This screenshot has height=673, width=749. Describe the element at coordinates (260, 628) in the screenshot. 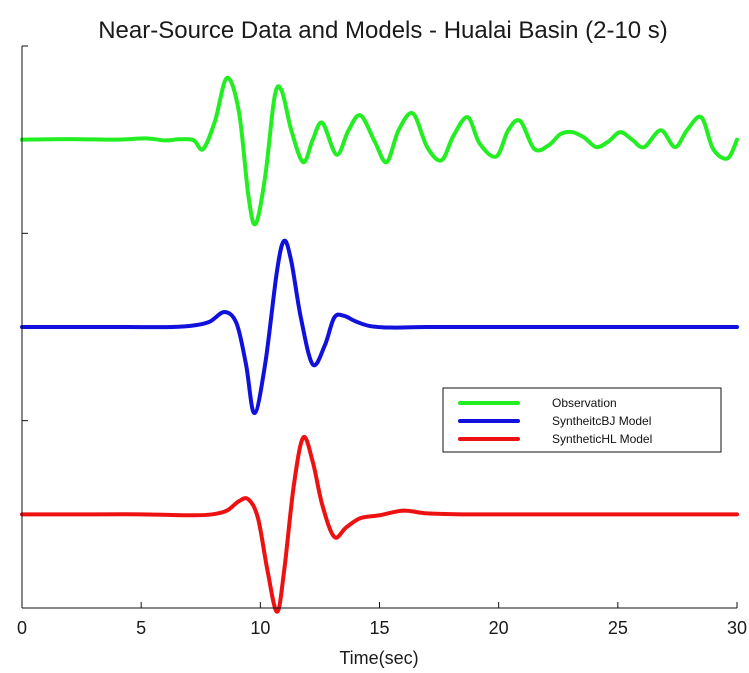

I see `x-tick-label: 10` at that location.